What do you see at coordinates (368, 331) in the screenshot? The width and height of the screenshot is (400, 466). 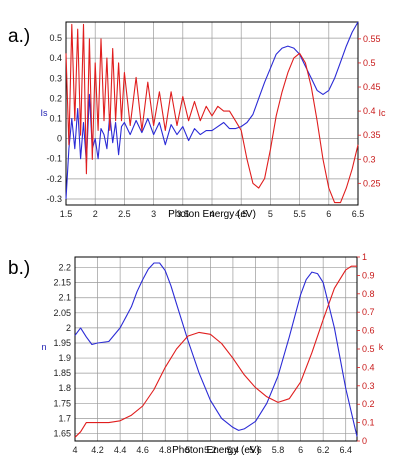 I see `chart-b-ytick-right-label: 0.6` at bounding box center [368, 331].